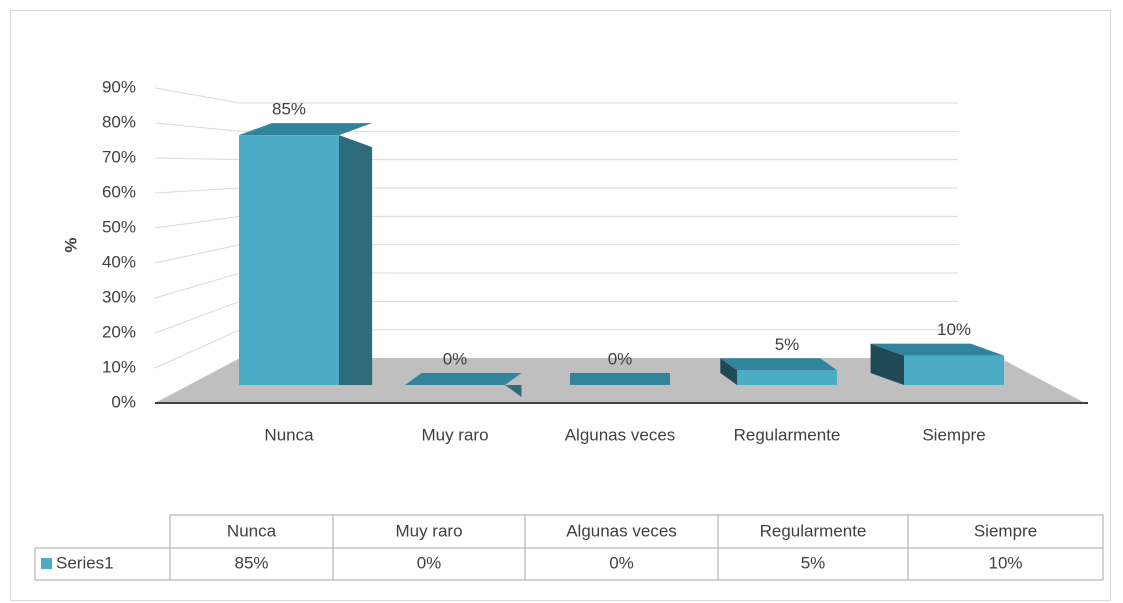 The height and width of the screenshot is (603, 1123). Describe the element at coordinates (1005, 530) in the screenshot. I see `table-header: Siempre` at that location.